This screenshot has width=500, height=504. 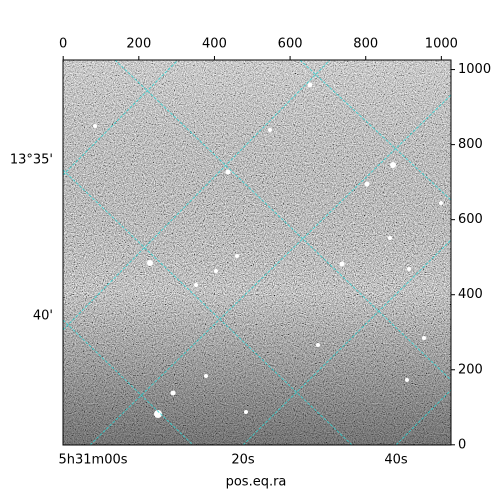 What do you see at coordinates (256, 482) in the screenshot?
I see `x-axis-label: pos.eq.ra` at bounding box center [256, 482].